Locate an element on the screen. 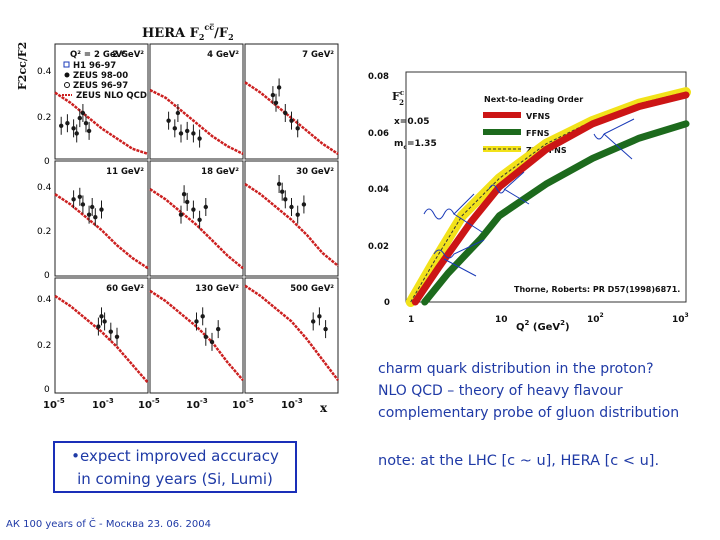 This screenshot has height=540, width=720. y-tick-labels: 0.4 0.2 0 0.4 0.2 0 0.4 0.2 0 is located at coordinates (44, 231).